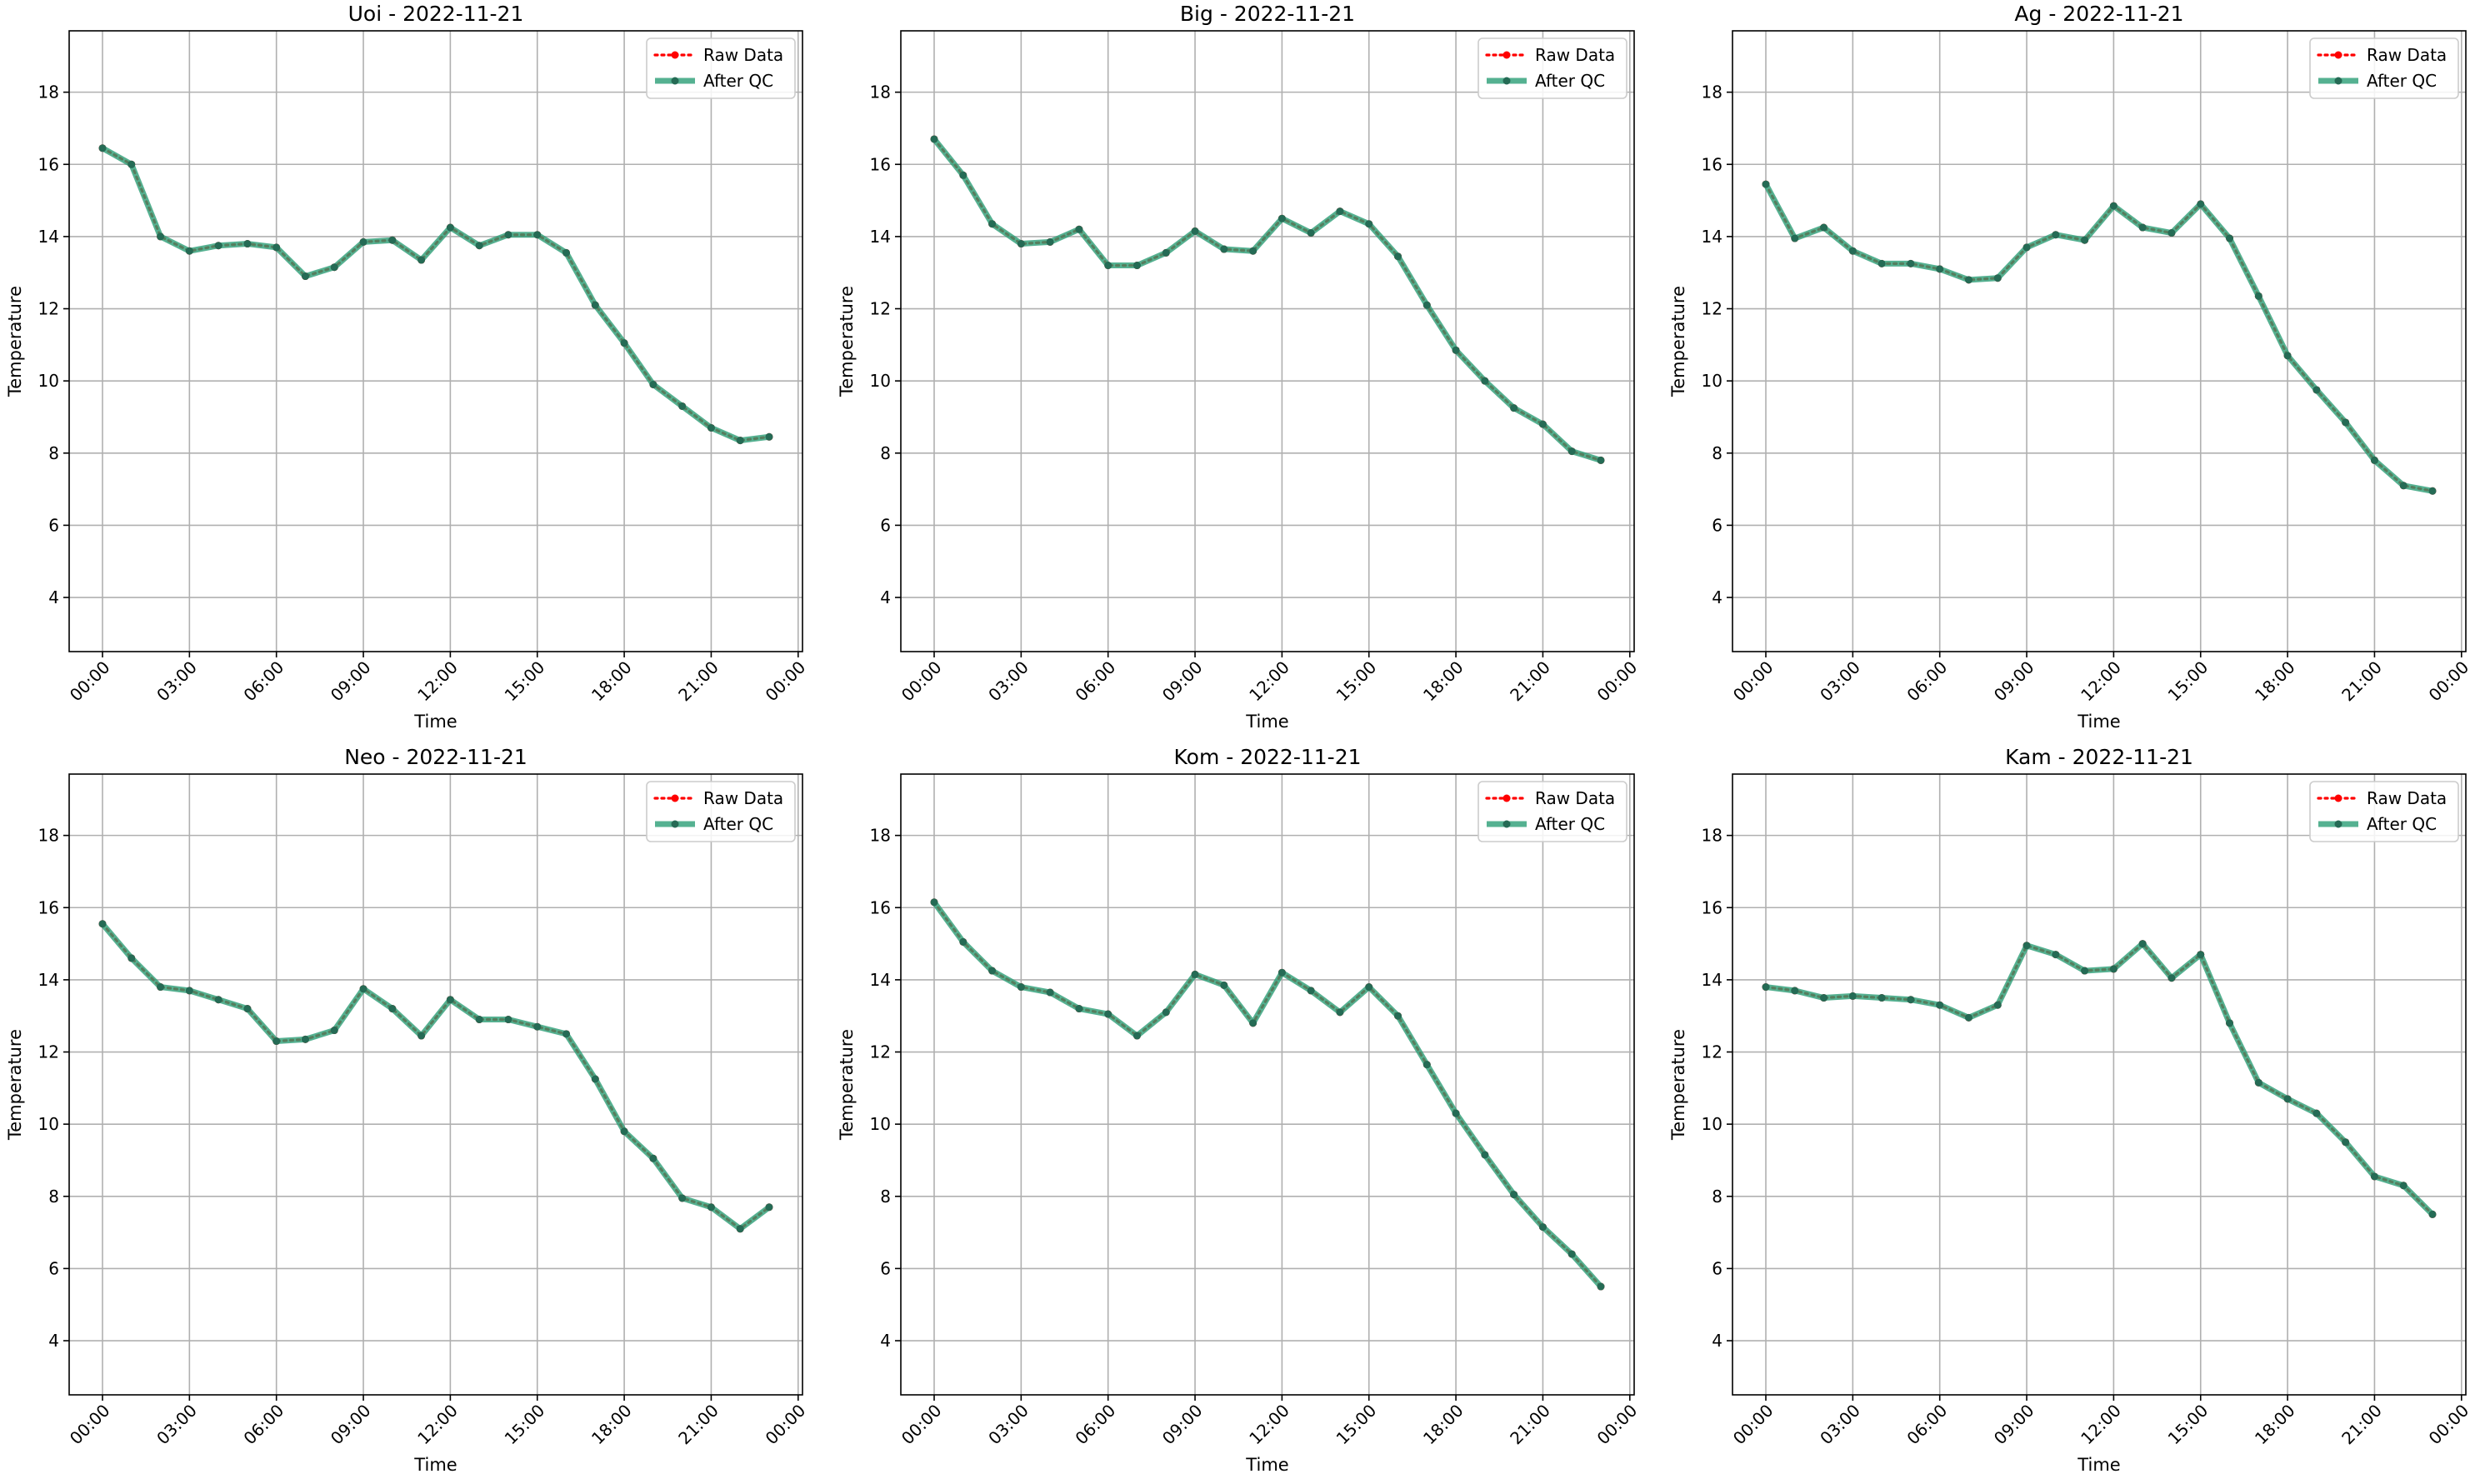 The image size is (2485, 1484). I want to click on x-axis-label: Time, so click(435, 722).